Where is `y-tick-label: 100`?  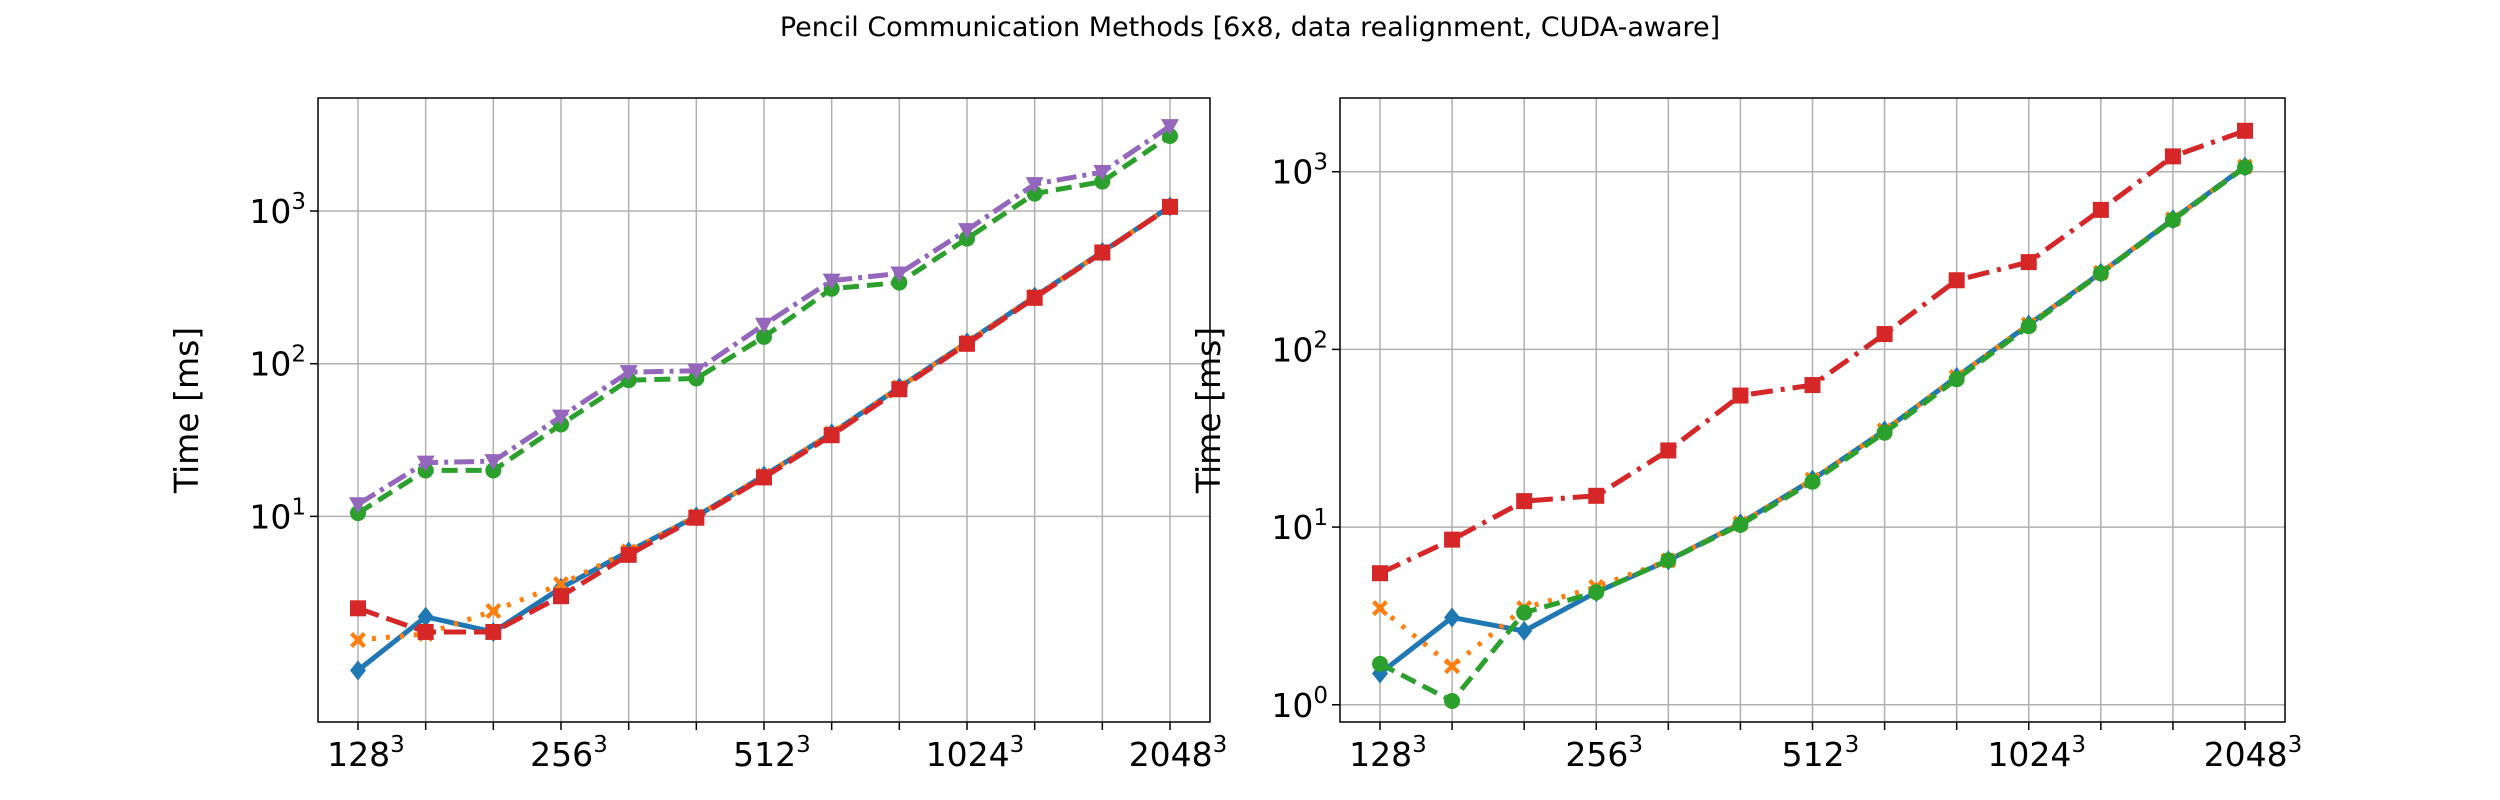 y-tick-label: 100 is located at coordinates (1299, 704).